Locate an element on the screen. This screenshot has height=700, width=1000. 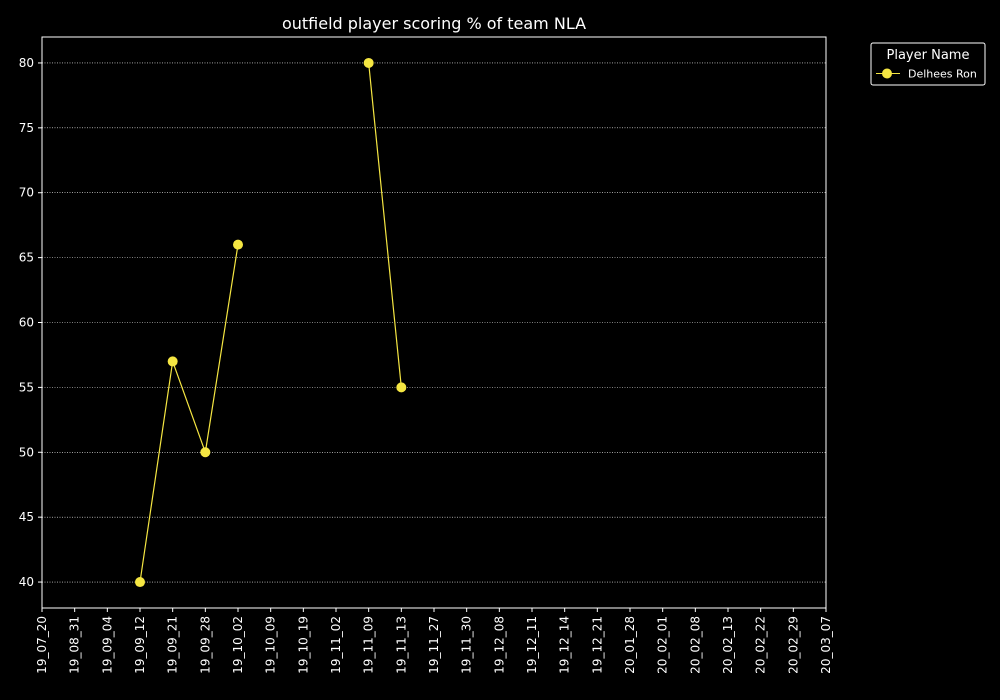
x-tick-label: 19_11_13 is located at coordinates (401, 645).